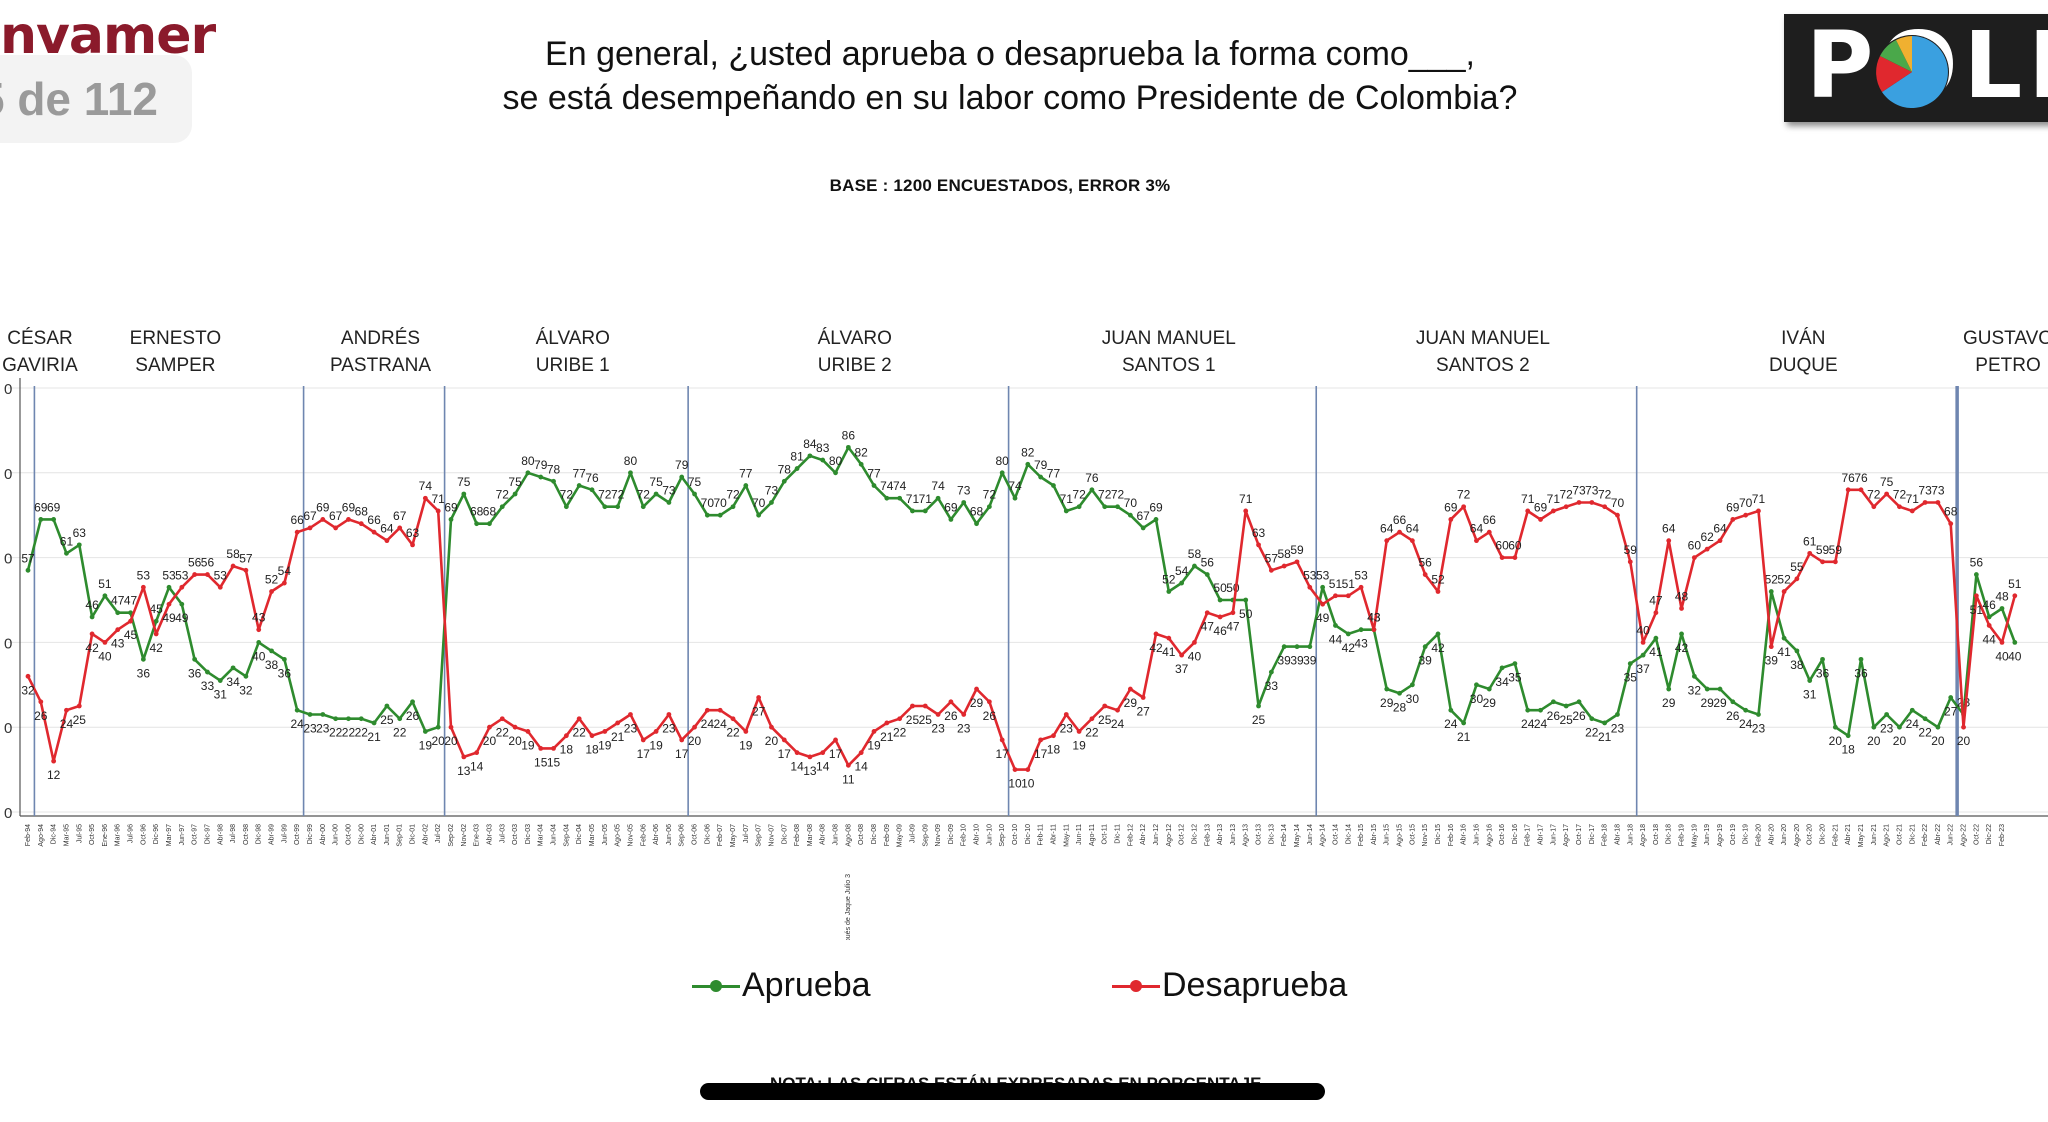  What do you see at coordinates (298, 520) in the screenshot?
I see `data-label: 66` at bounding box center [298, 520].